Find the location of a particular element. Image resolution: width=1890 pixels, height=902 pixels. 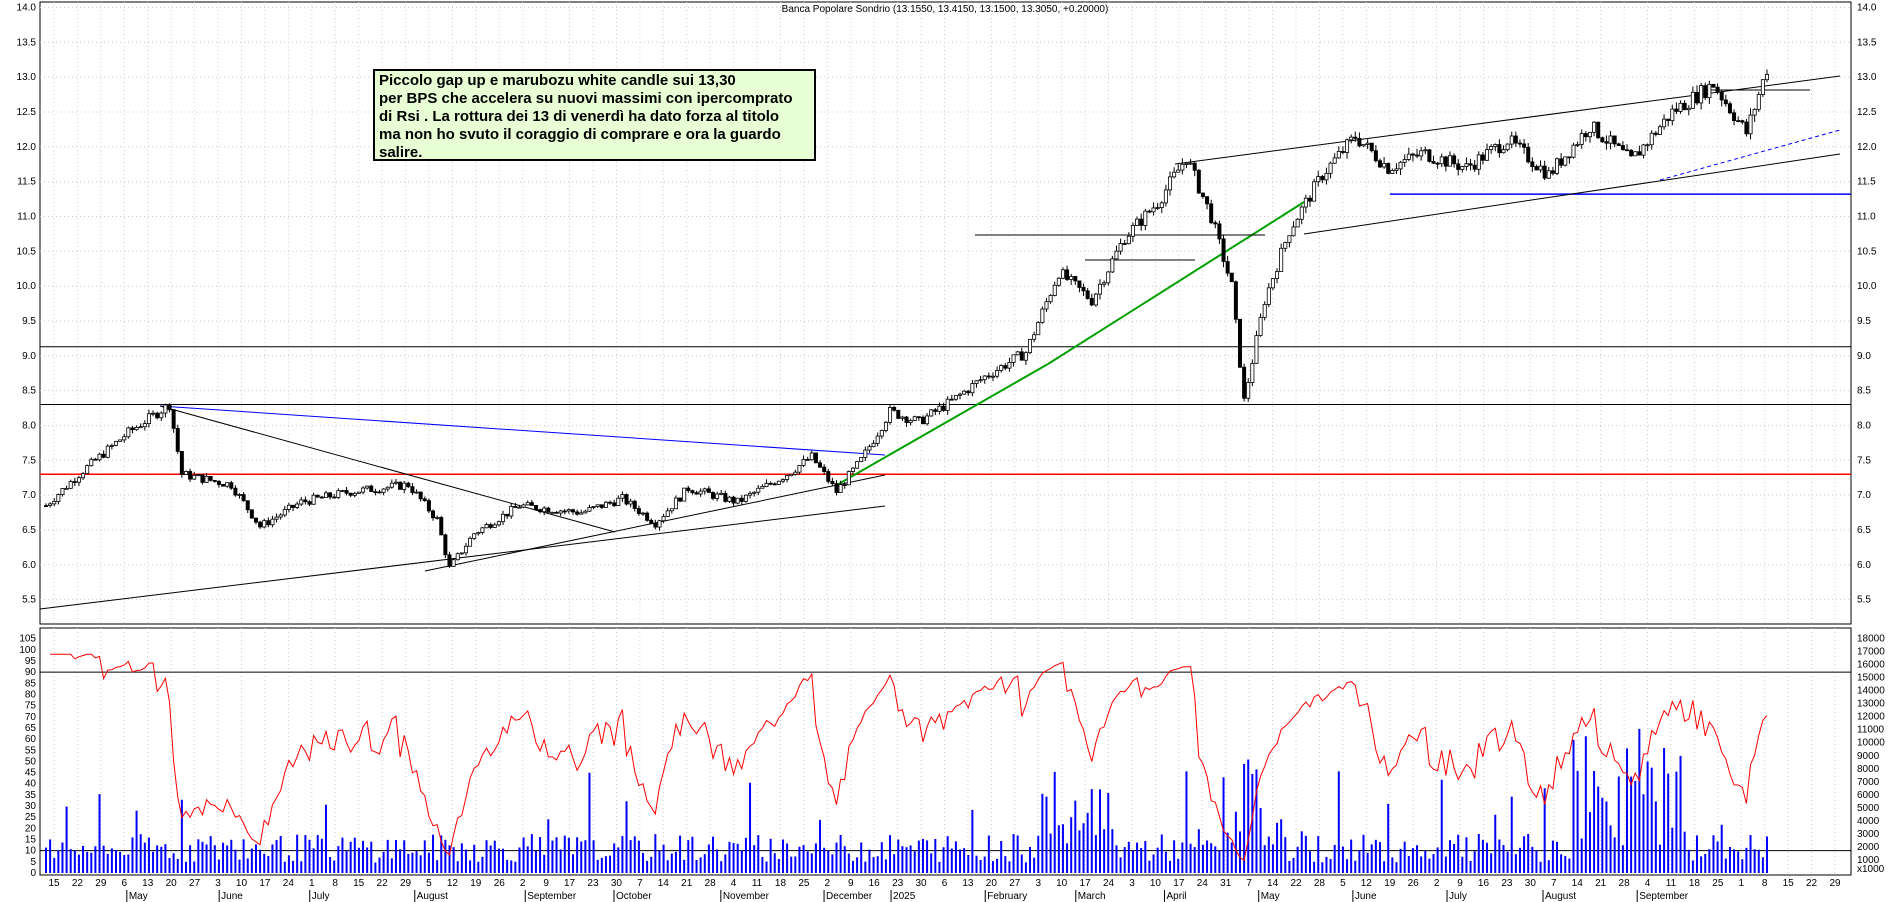

rsi-tick: 70 is located at coordinates (31, 717).